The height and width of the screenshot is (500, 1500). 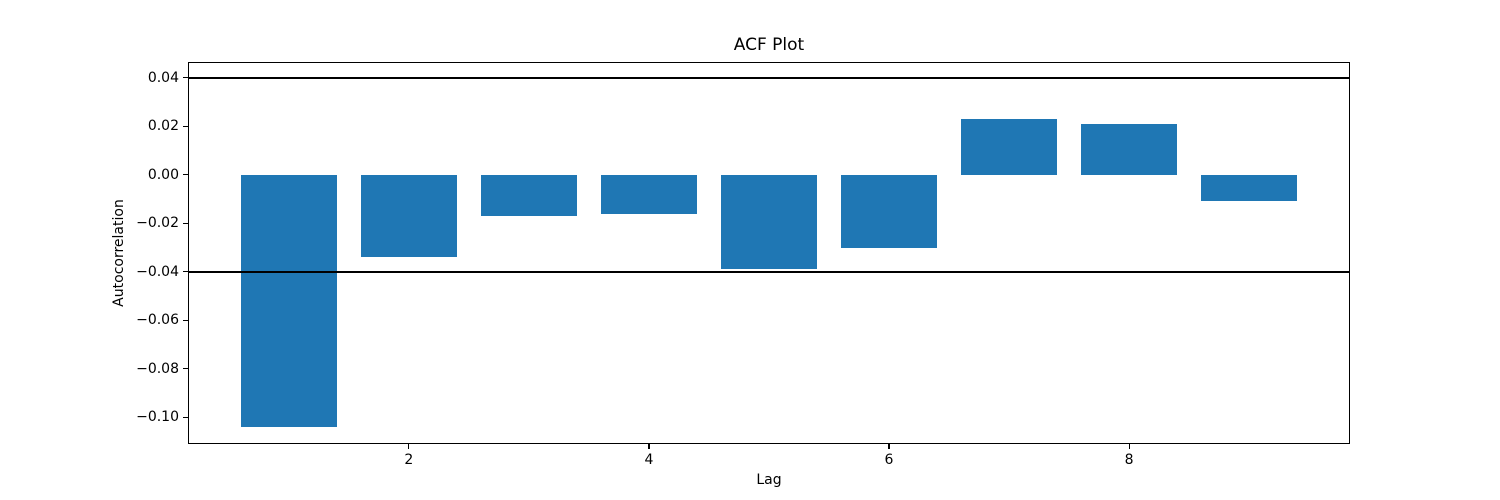 I want to click on plot-title: ACF Plot, so click(x=769, y=45).